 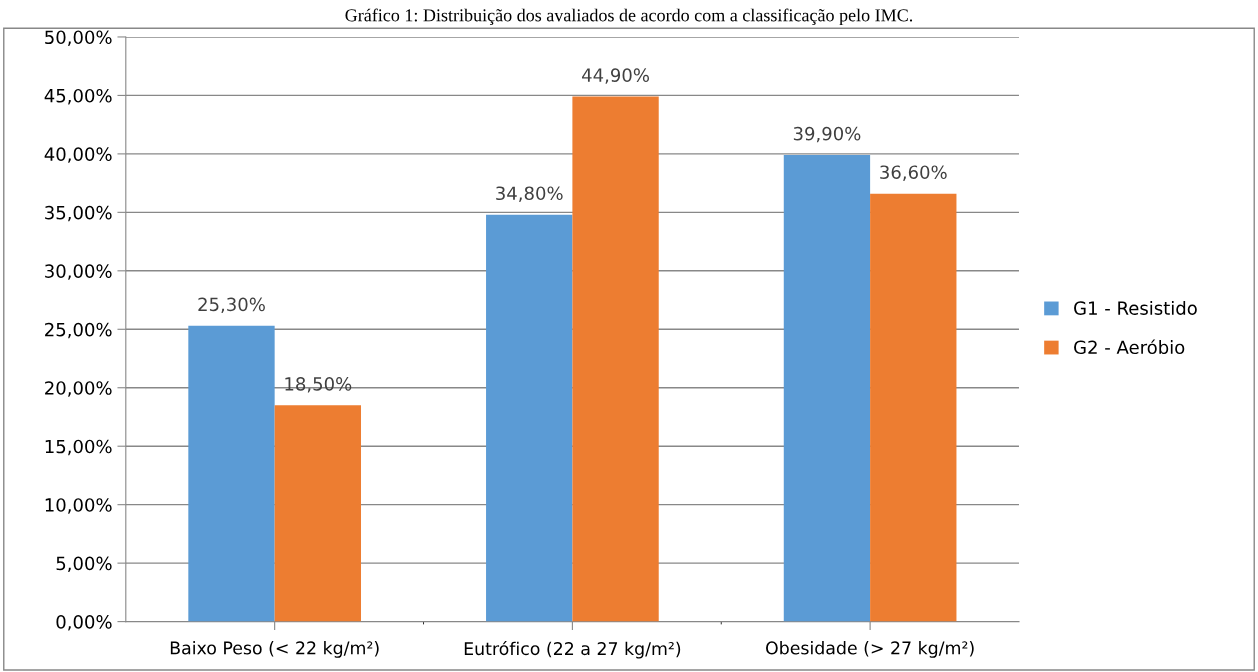 What do you see at coordinates (1129, 347) in the screenshot?
I see `legend-label: G2 - Aeróbio` at bounding box center [1129, 347].